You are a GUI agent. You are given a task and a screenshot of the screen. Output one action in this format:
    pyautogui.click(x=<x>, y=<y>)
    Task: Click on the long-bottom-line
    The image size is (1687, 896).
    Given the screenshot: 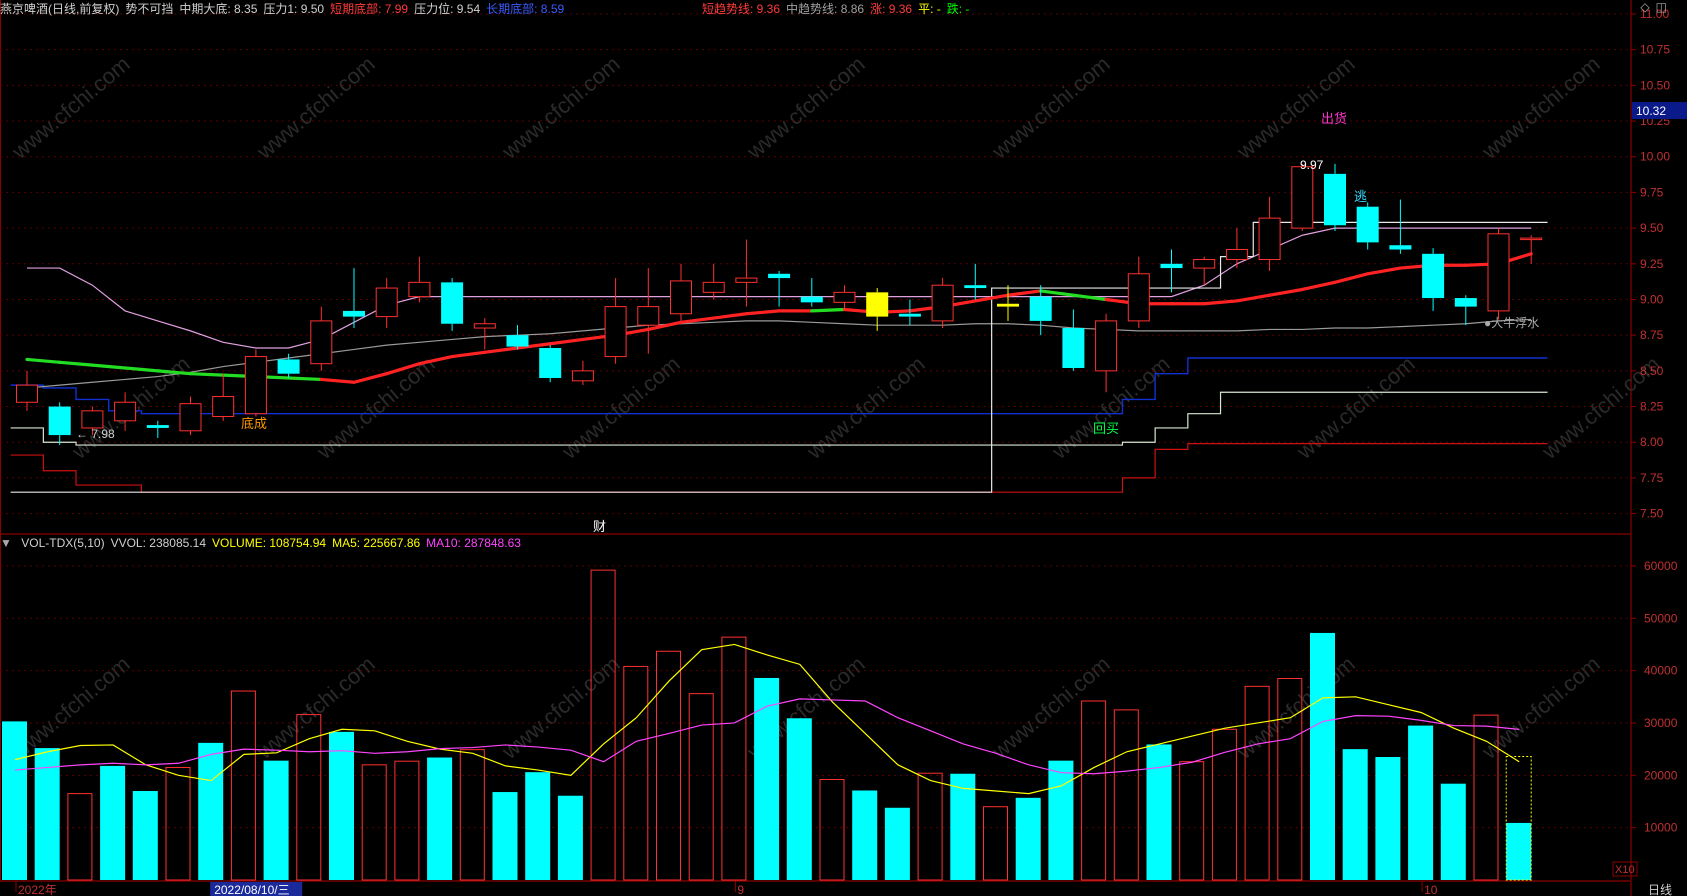 What is the action you would take?
    pyautogui.click(x=779, y=386)
    